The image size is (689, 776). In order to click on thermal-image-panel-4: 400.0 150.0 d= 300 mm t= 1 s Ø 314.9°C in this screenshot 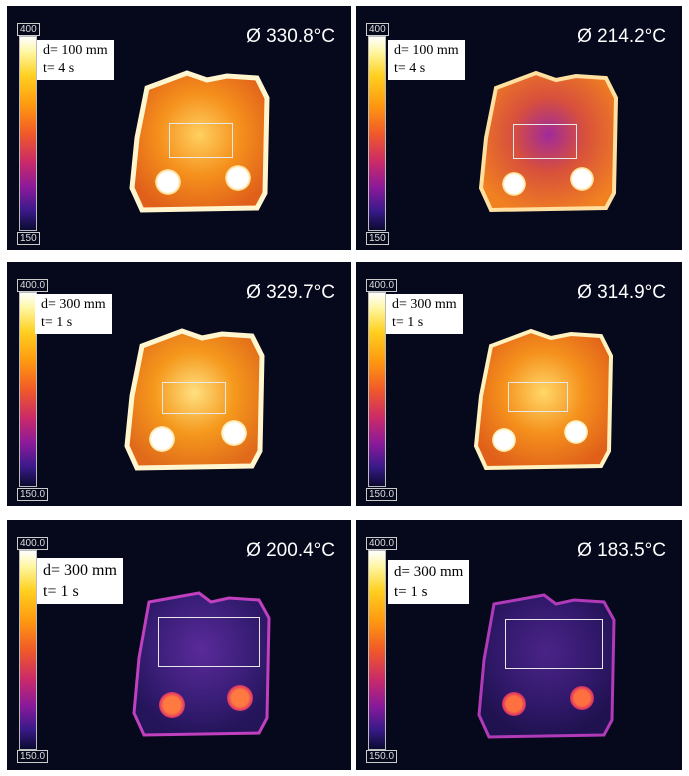, I will do `click(519, 384)`.